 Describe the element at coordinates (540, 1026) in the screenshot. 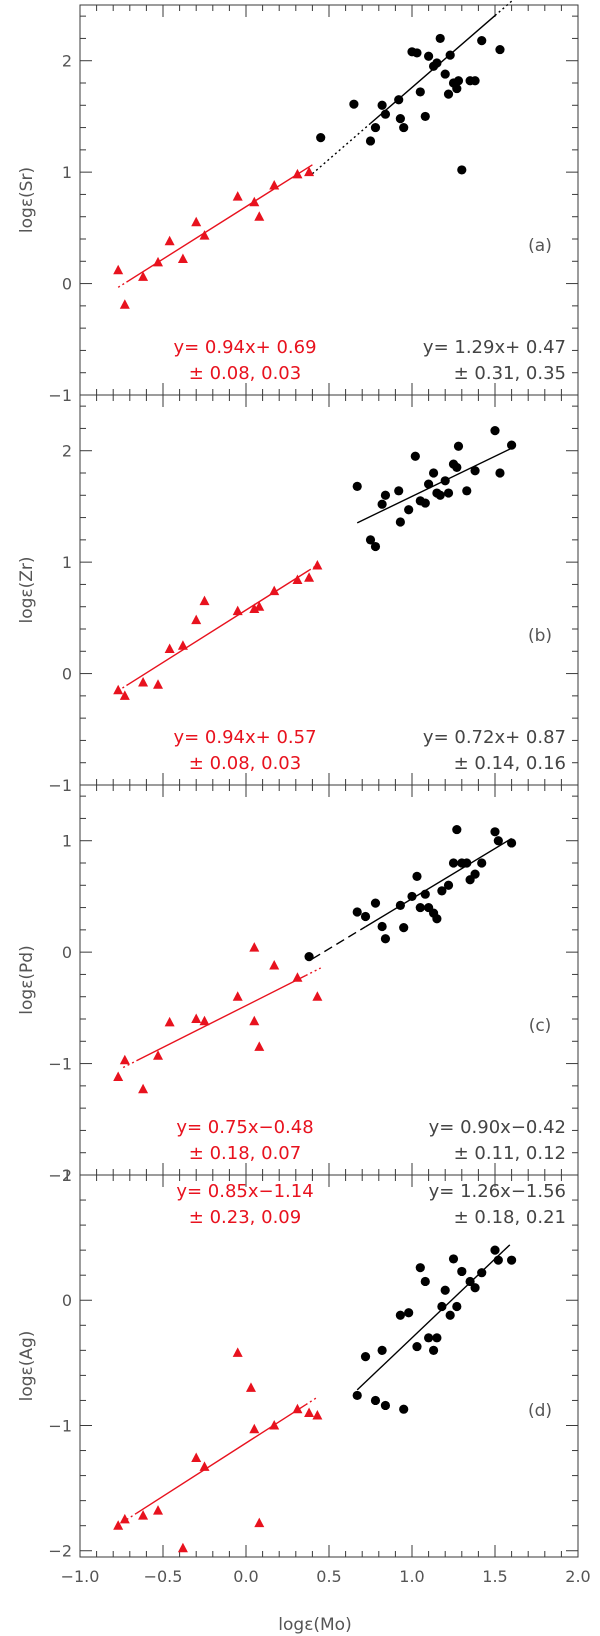

I see `panel-label: (c)` at that location.